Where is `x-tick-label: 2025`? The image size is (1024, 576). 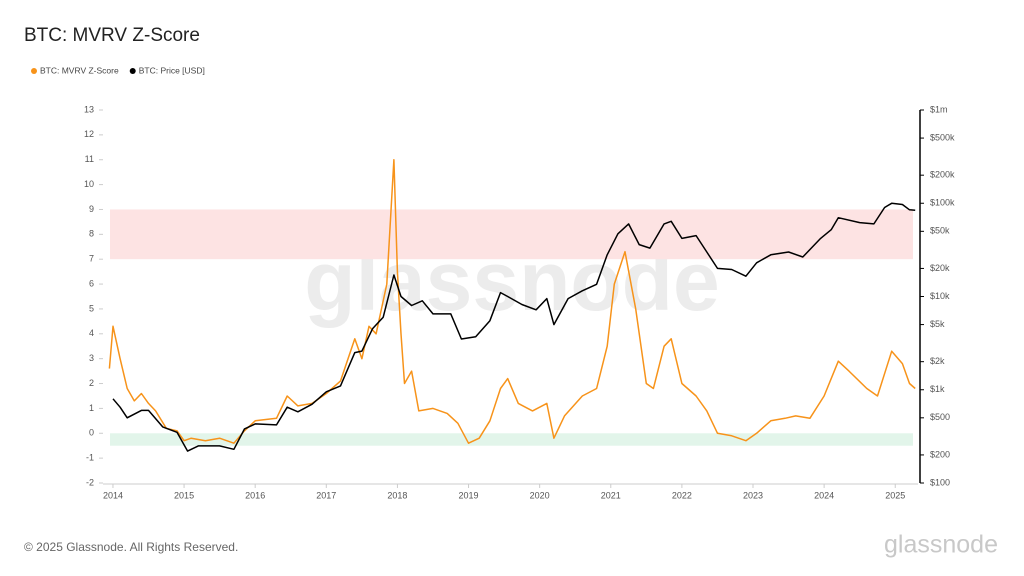 x-tick-label: 2025 is located at coordinates (895, 495).